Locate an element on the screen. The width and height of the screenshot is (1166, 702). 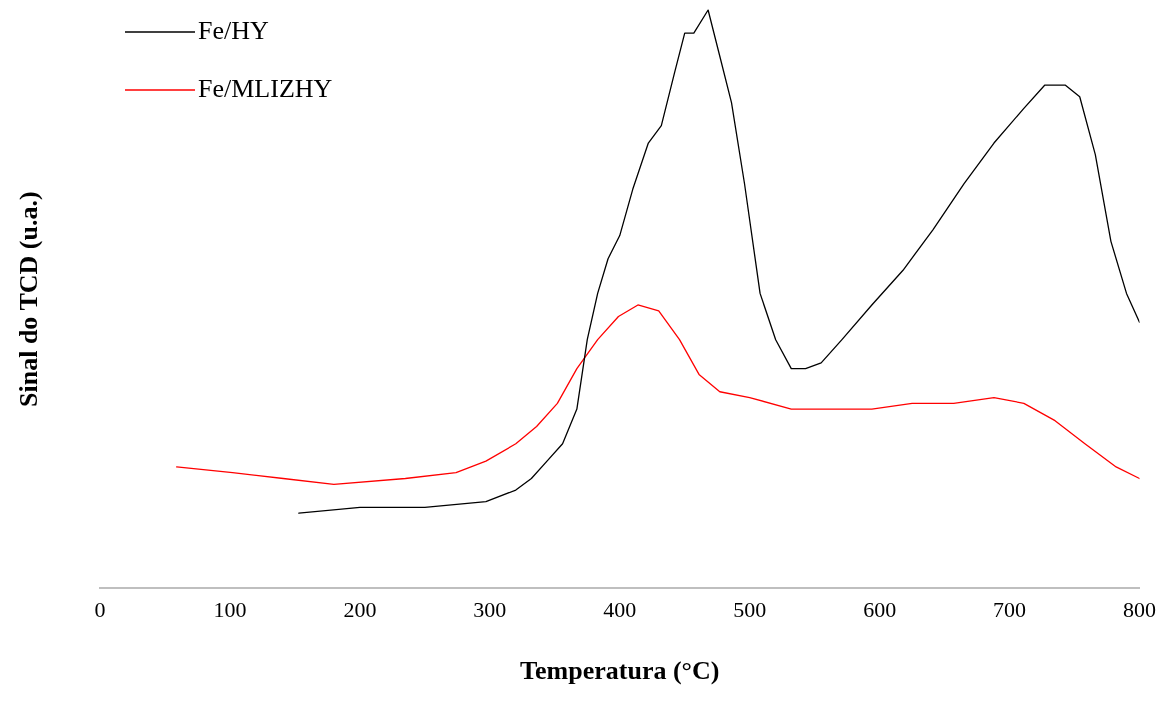
y-axis-title: Sinal do TCD (u.a.) is located at coordinates (28, 299).